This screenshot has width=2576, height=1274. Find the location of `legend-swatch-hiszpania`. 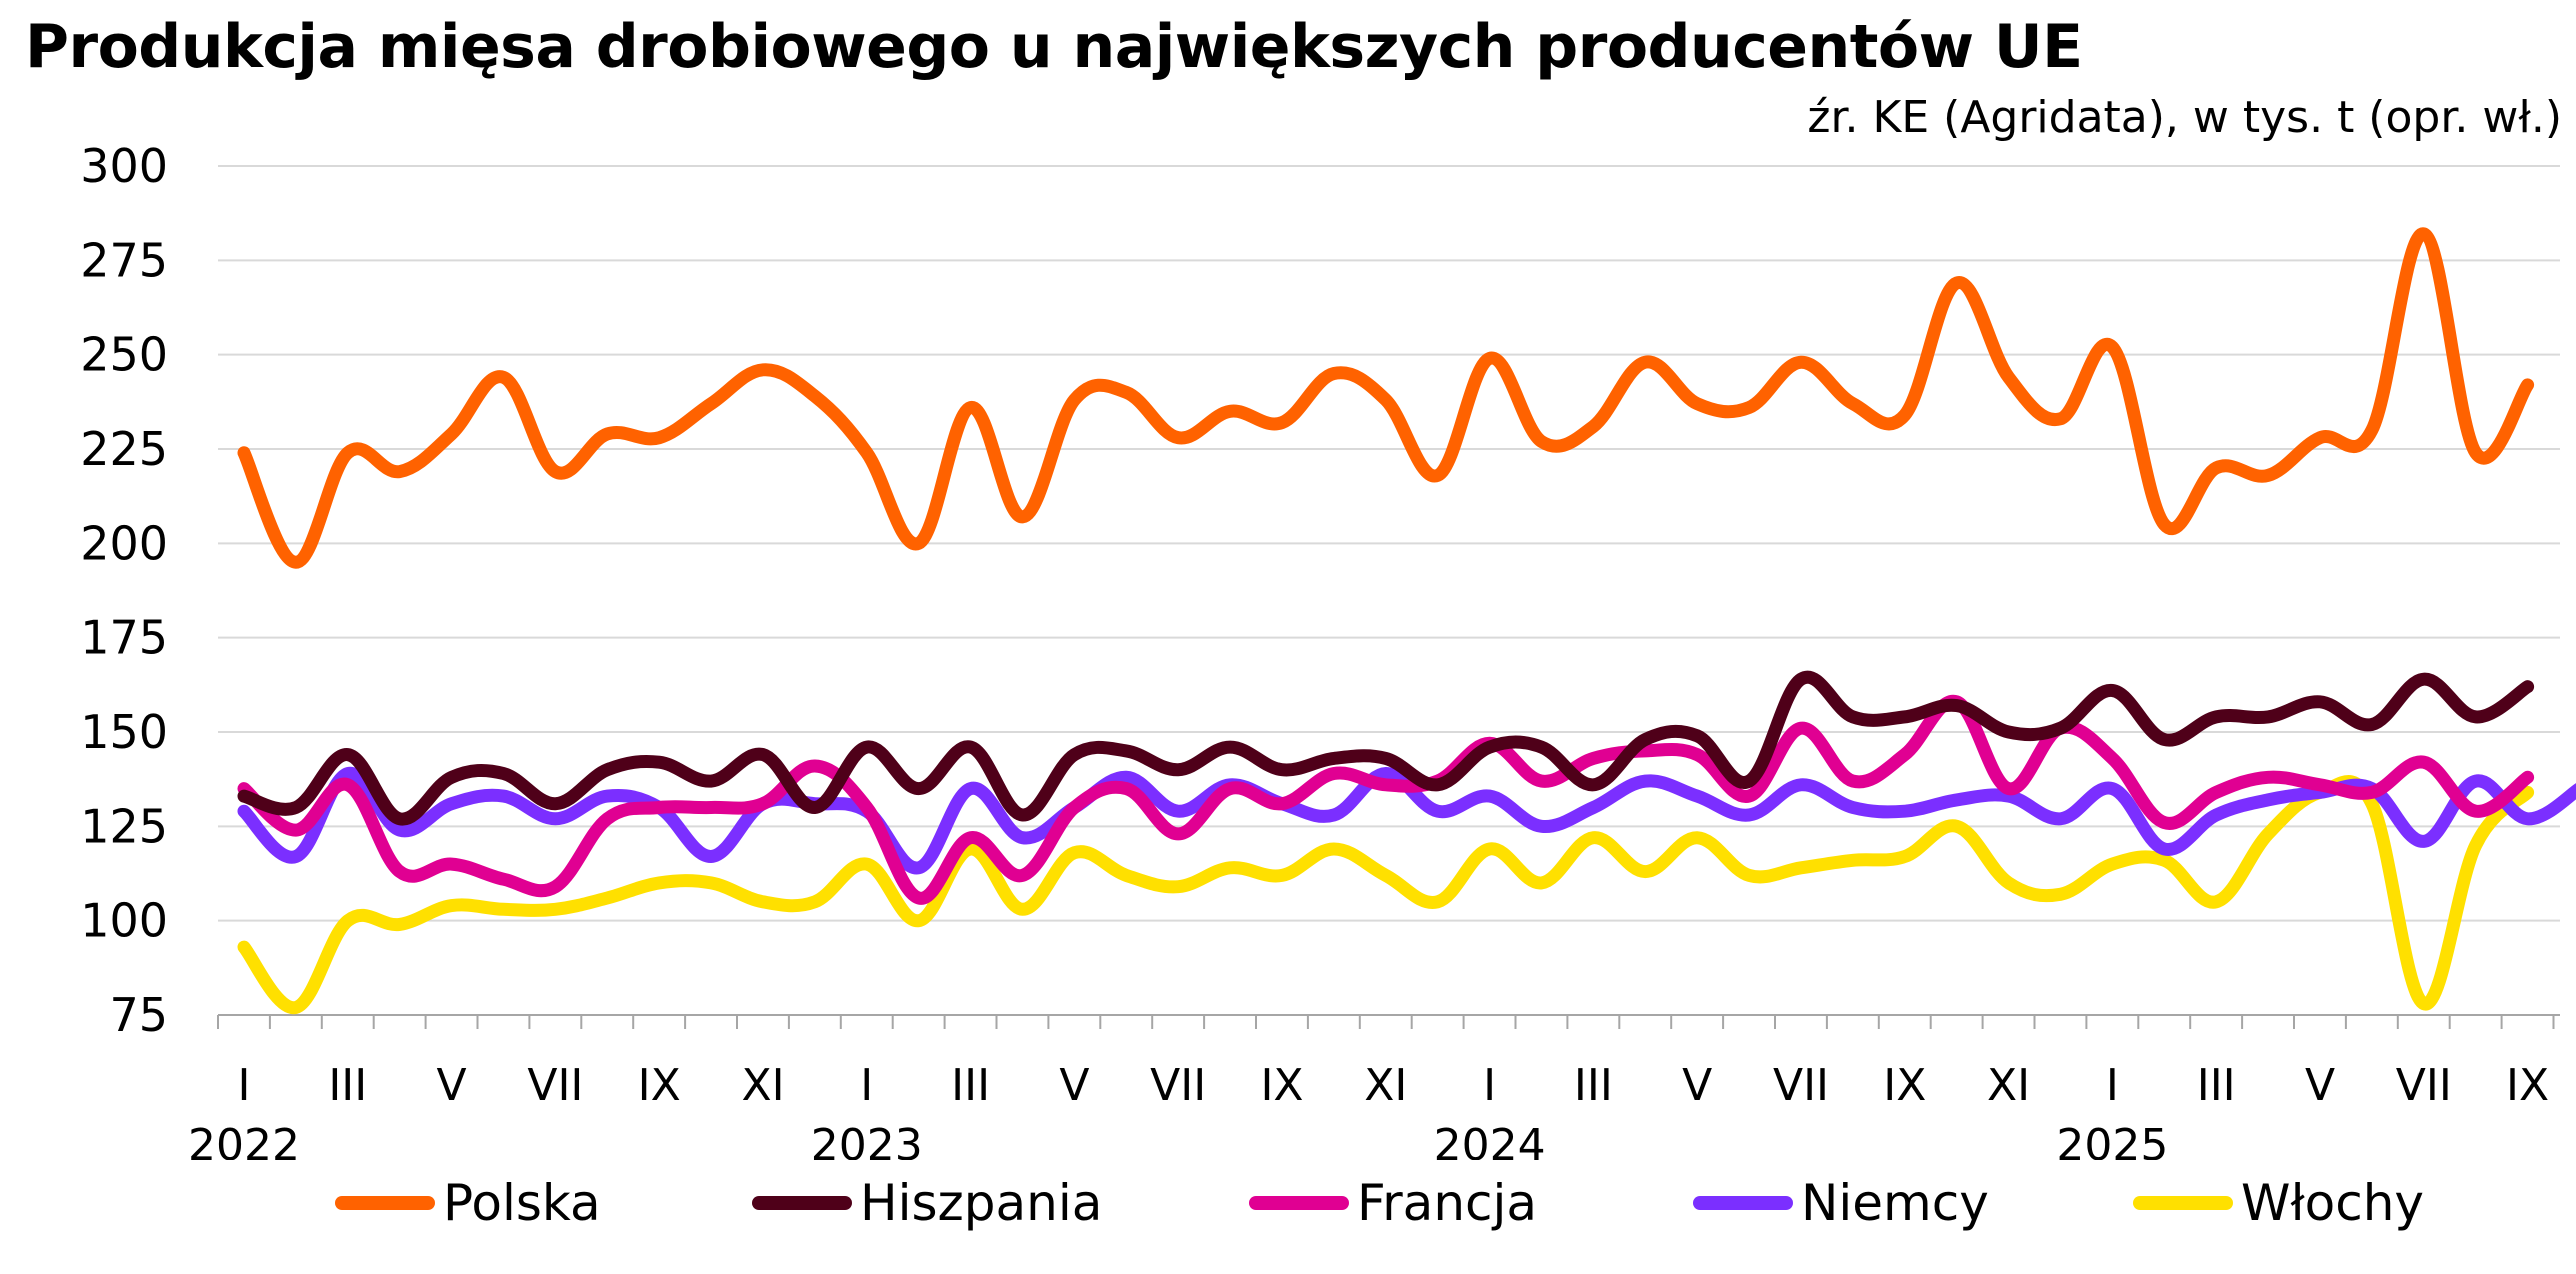

legend-swatch-hiszpania is located at coordinates (802, 1203).